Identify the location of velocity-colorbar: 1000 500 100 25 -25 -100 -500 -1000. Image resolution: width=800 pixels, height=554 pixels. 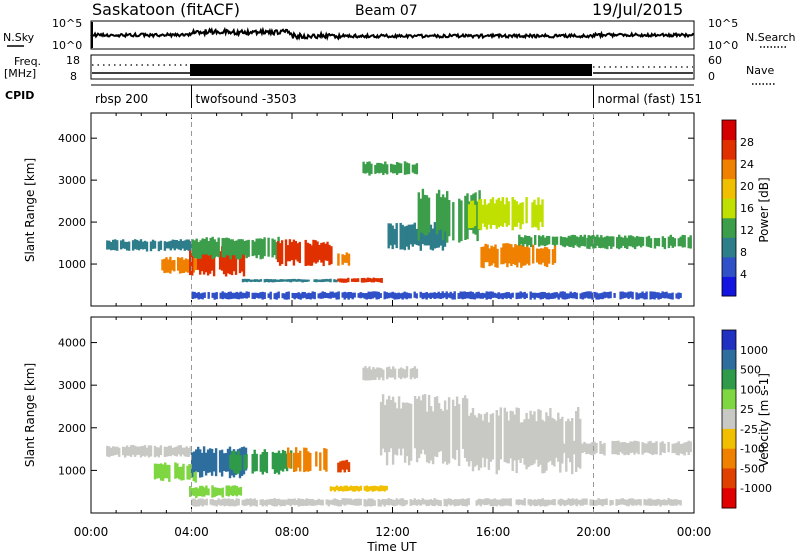
(746, 419).